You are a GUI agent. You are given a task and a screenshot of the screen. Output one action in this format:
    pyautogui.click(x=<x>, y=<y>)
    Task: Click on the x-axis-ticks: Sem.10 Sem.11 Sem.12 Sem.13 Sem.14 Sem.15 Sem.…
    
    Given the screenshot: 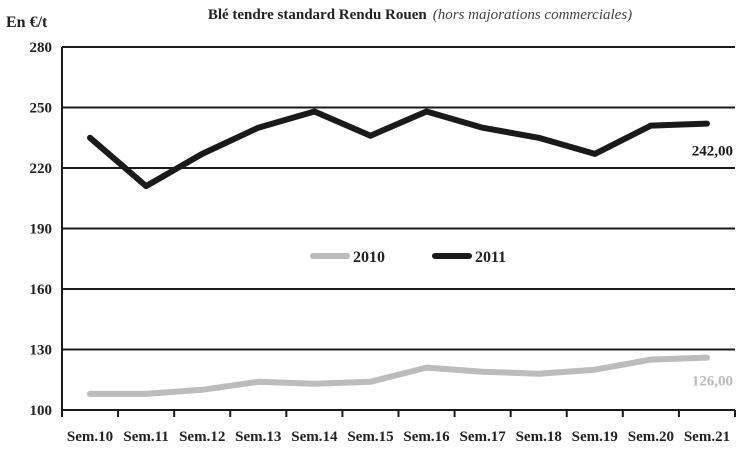 What is the action you would take?
    pyautogui.click(x=398, y=427)
    